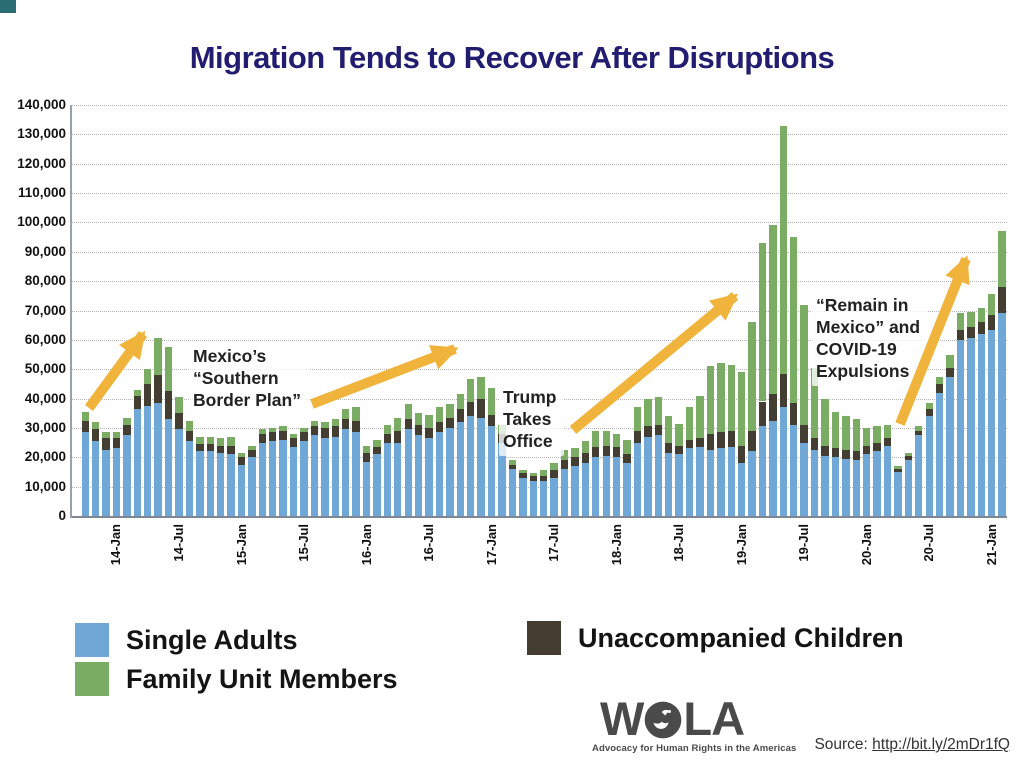 This screenshot has height=768, width=1024. What do you see at coordinates (843, 744) in the screenshot?
I see `source-label: Source:` at bounding box center [843, 744].